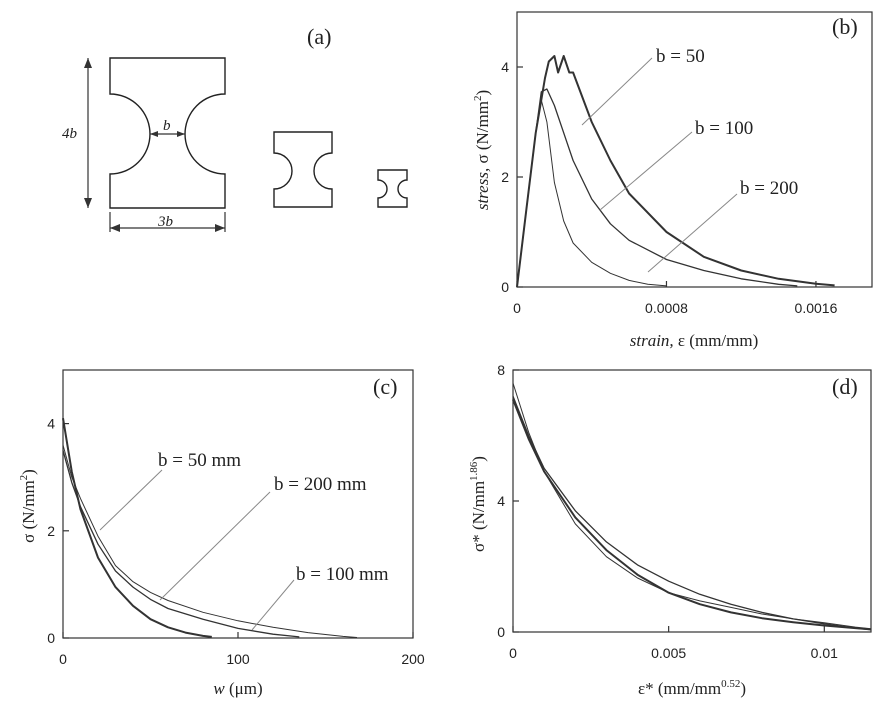 Image resolution: width=875 pixels, height=704 pixels. I want to click on plot-c-ylabel: σ (N/mm2), so click(28, 506).